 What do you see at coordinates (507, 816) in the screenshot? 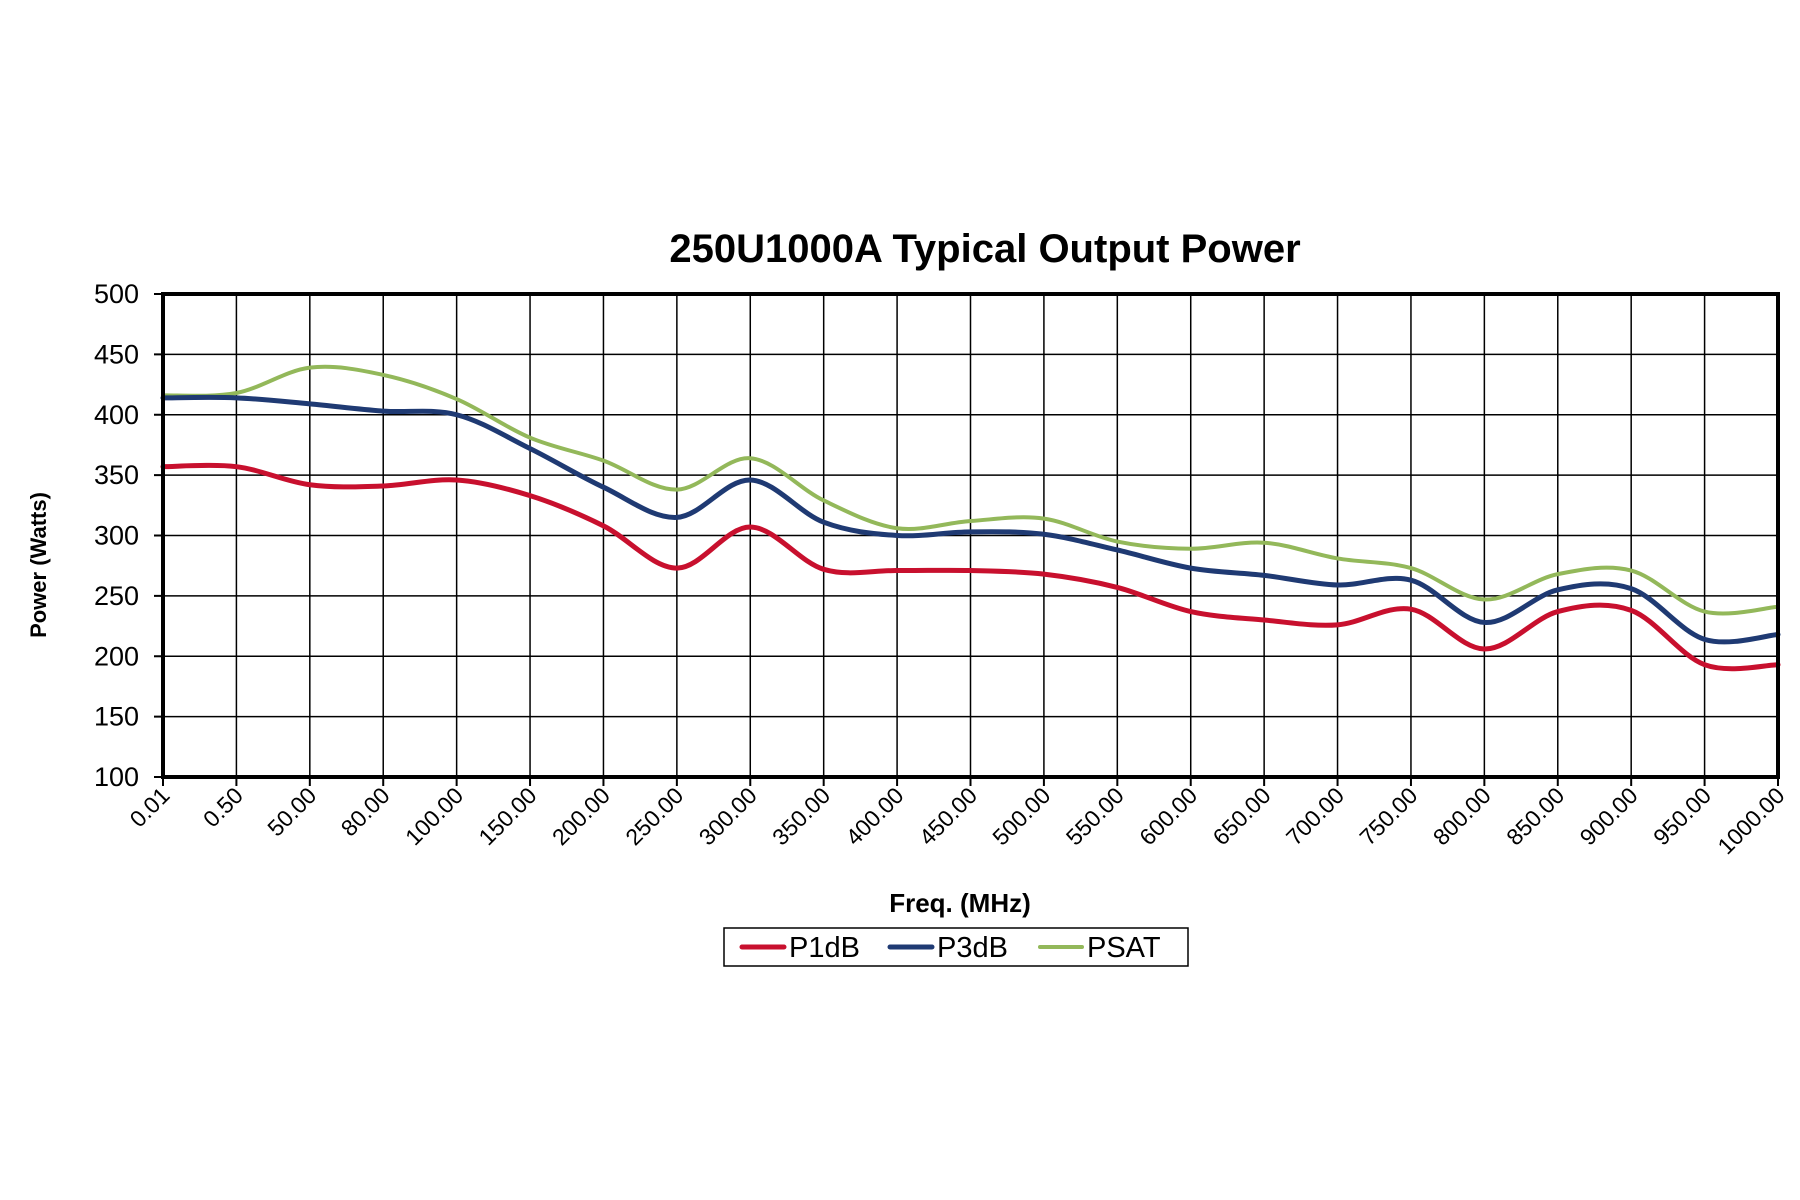
I see `x-tick-label: 150.00` at bounding box center [507, 816].